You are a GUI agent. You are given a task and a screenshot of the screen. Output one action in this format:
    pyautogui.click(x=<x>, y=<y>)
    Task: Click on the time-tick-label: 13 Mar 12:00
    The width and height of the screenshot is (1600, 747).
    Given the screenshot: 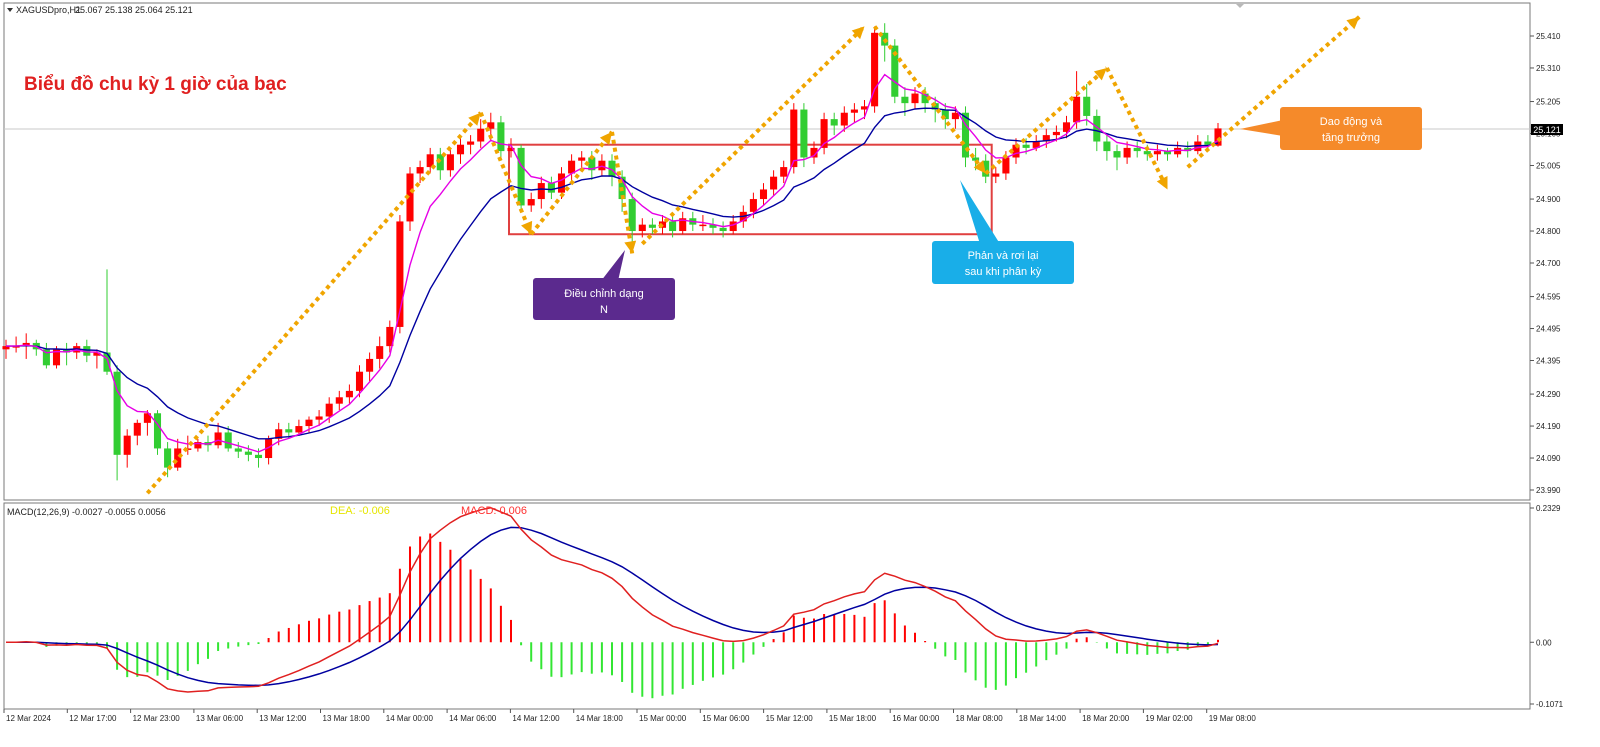 What is the action you would take?
    pyautogui.click(x=283, y=718)
    